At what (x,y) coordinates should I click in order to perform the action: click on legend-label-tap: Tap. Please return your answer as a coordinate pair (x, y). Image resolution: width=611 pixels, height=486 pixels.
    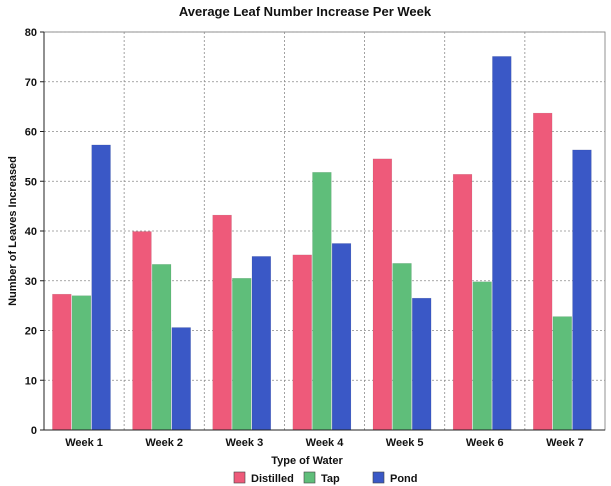
    Looking at the image, I should click on (330, 479).